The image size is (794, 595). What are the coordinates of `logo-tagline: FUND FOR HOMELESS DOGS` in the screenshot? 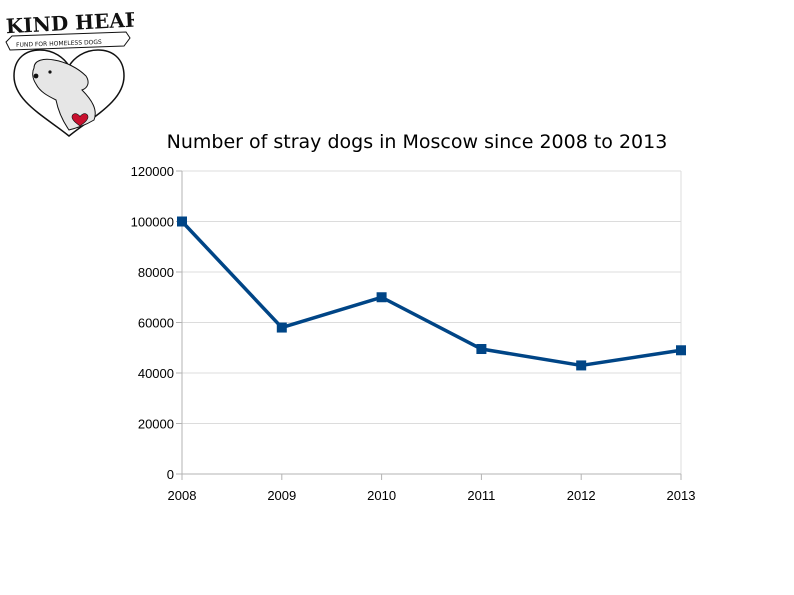 It's located at (59, 44).